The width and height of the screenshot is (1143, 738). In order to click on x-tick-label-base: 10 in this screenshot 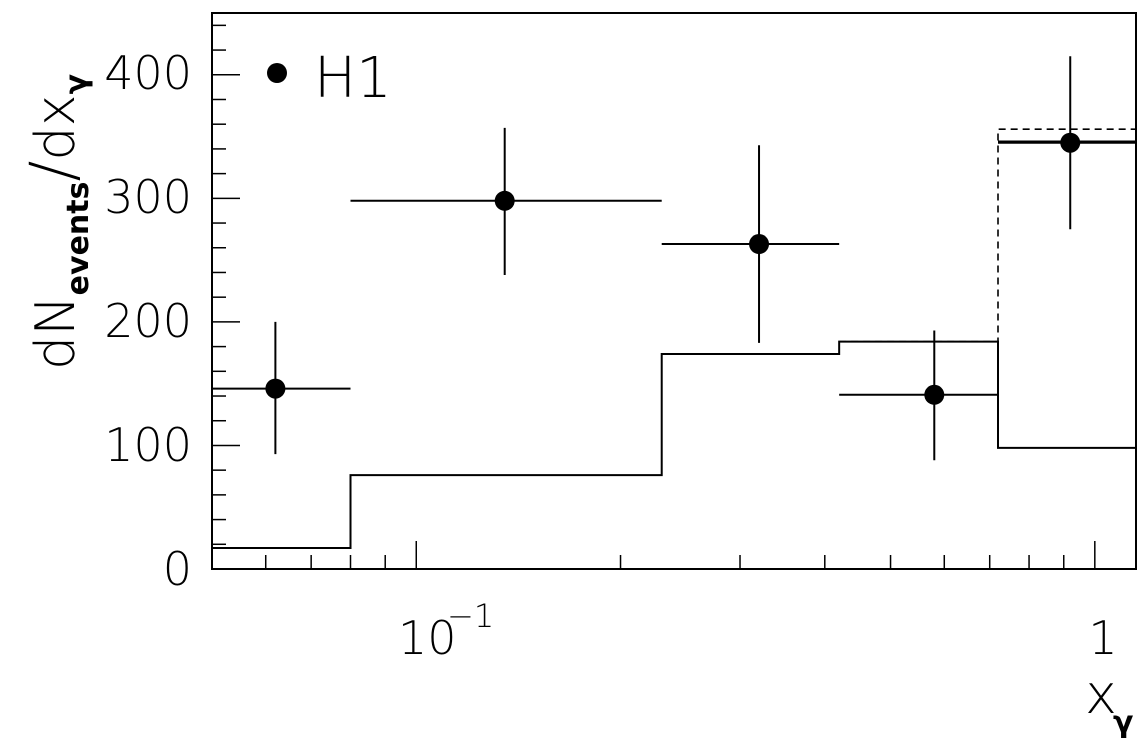, I will do `click(427, 638)`.